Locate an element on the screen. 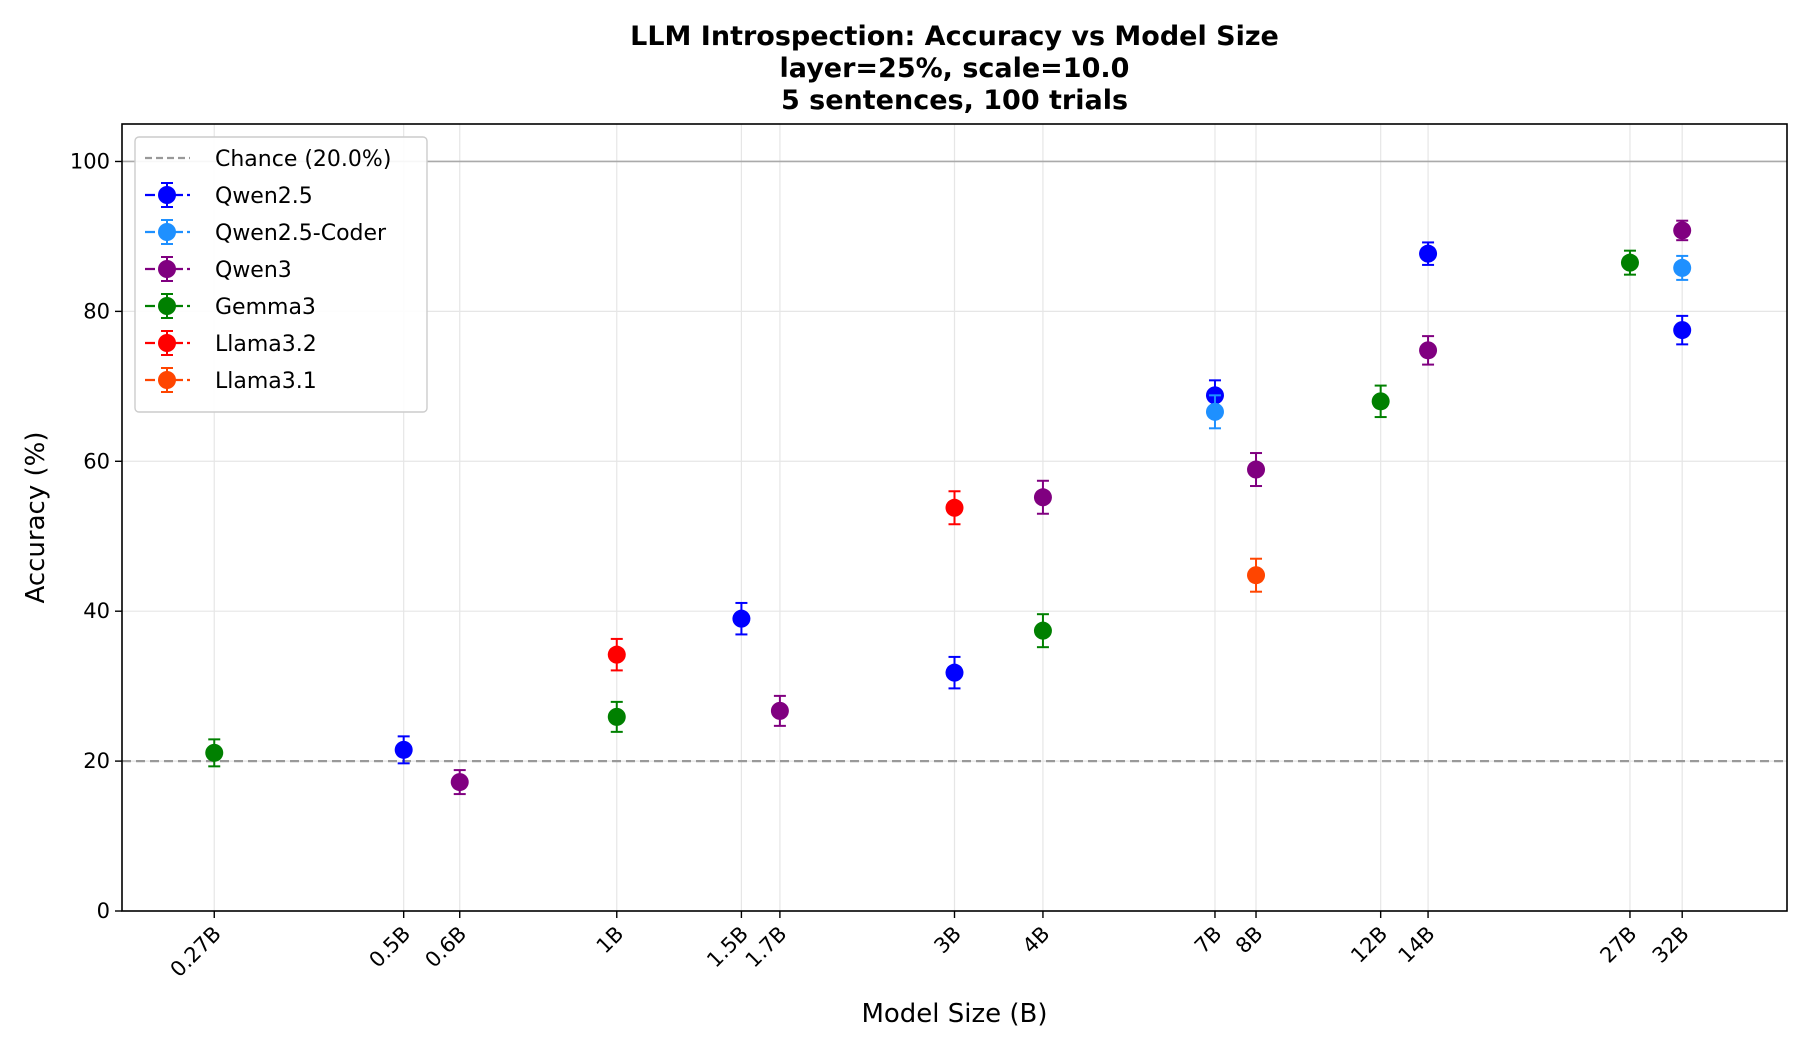  legend-entry: Chance (20.0%) is located at coordinates (268, 159).